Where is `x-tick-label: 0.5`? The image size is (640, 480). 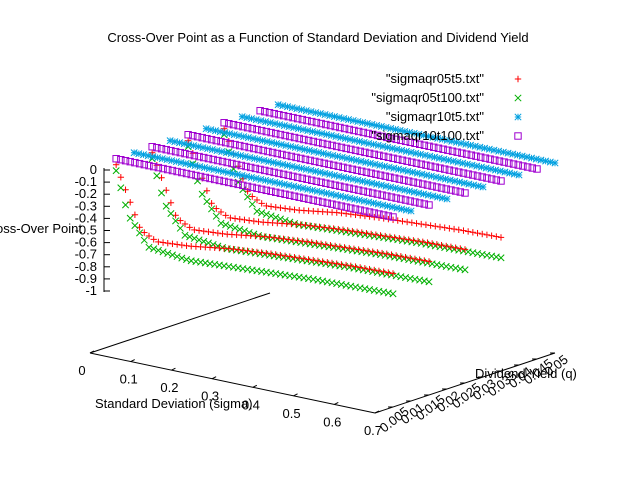
x-tick-label: 0.5 is located at coordinates (292, 413).